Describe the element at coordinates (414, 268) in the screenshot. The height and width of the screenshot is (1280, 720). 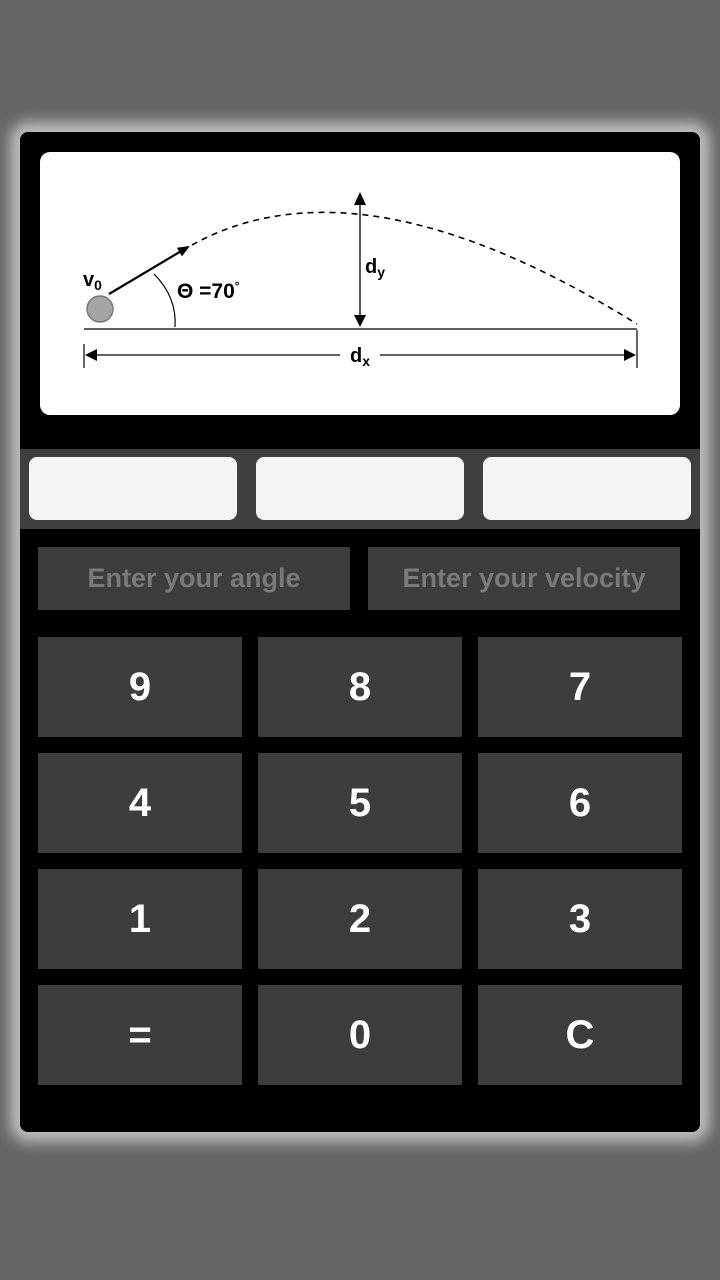
I see `trajectory-curve` at that location.